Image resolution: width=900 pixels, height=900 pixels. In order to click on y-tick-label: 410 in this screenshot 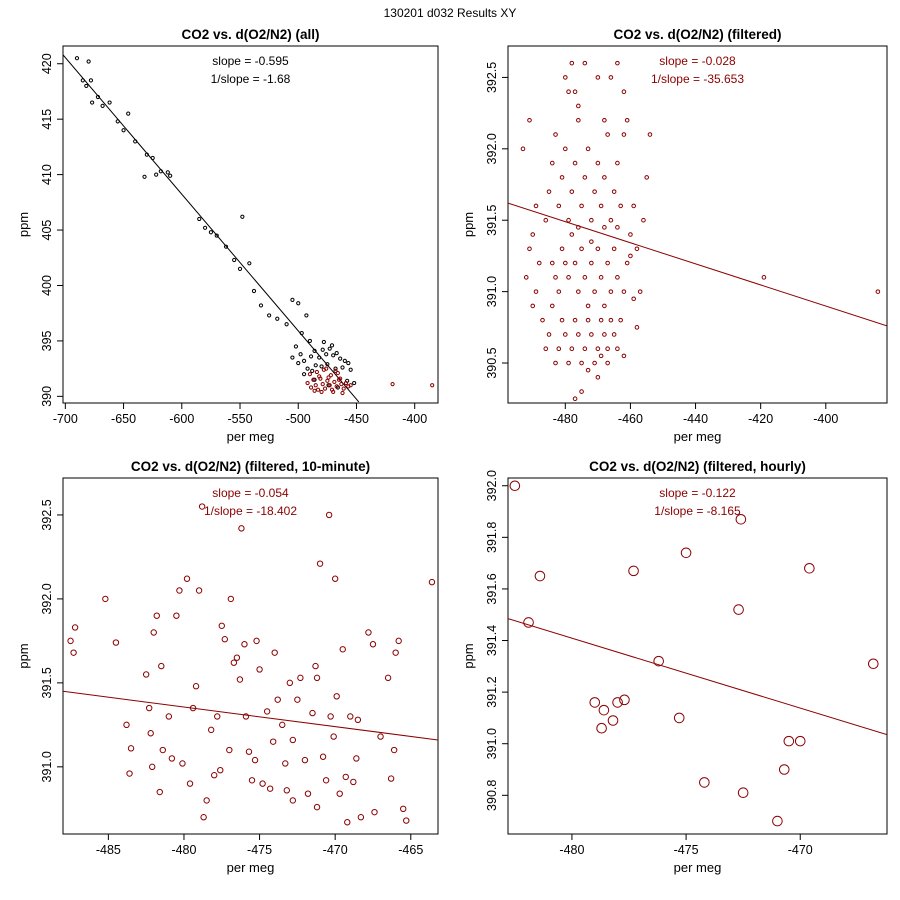, I will do `click(47, 174)`.